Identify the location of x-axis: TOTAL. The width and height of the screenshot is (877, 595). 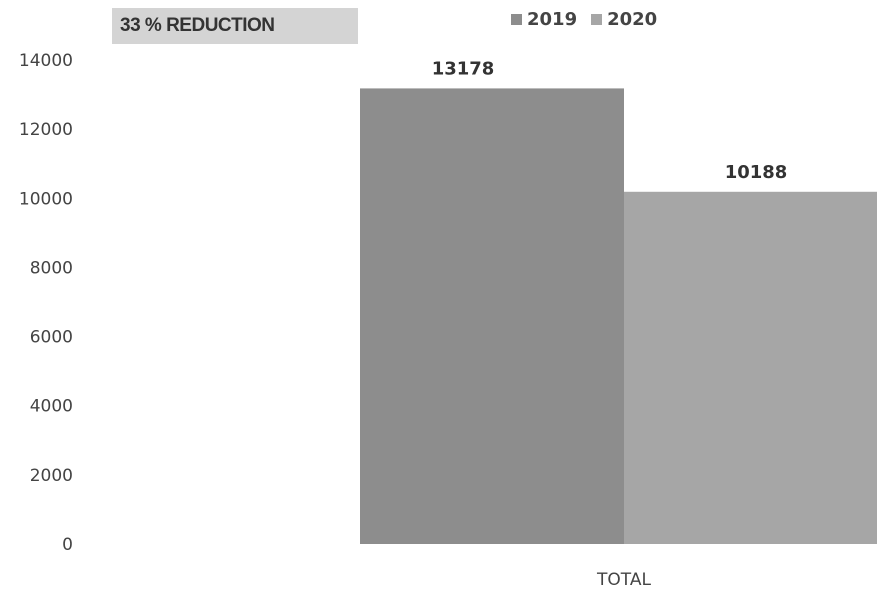
(623, 580).